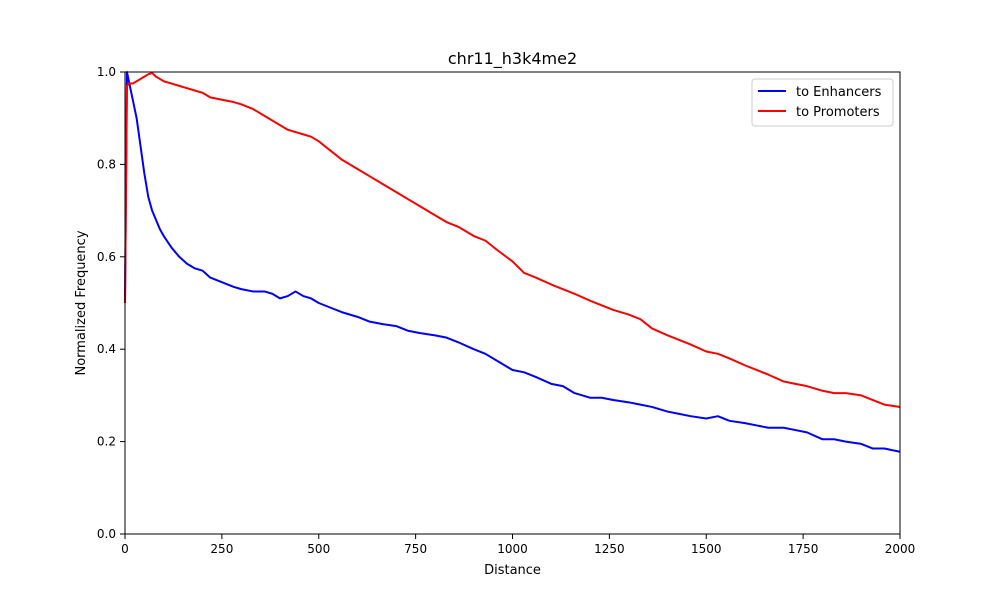 This screenshot has width=1000, height=600. I want to click on y-axis: 0.0 0.2 0.4 0.6 0.8 1.0, so click(111, 303).